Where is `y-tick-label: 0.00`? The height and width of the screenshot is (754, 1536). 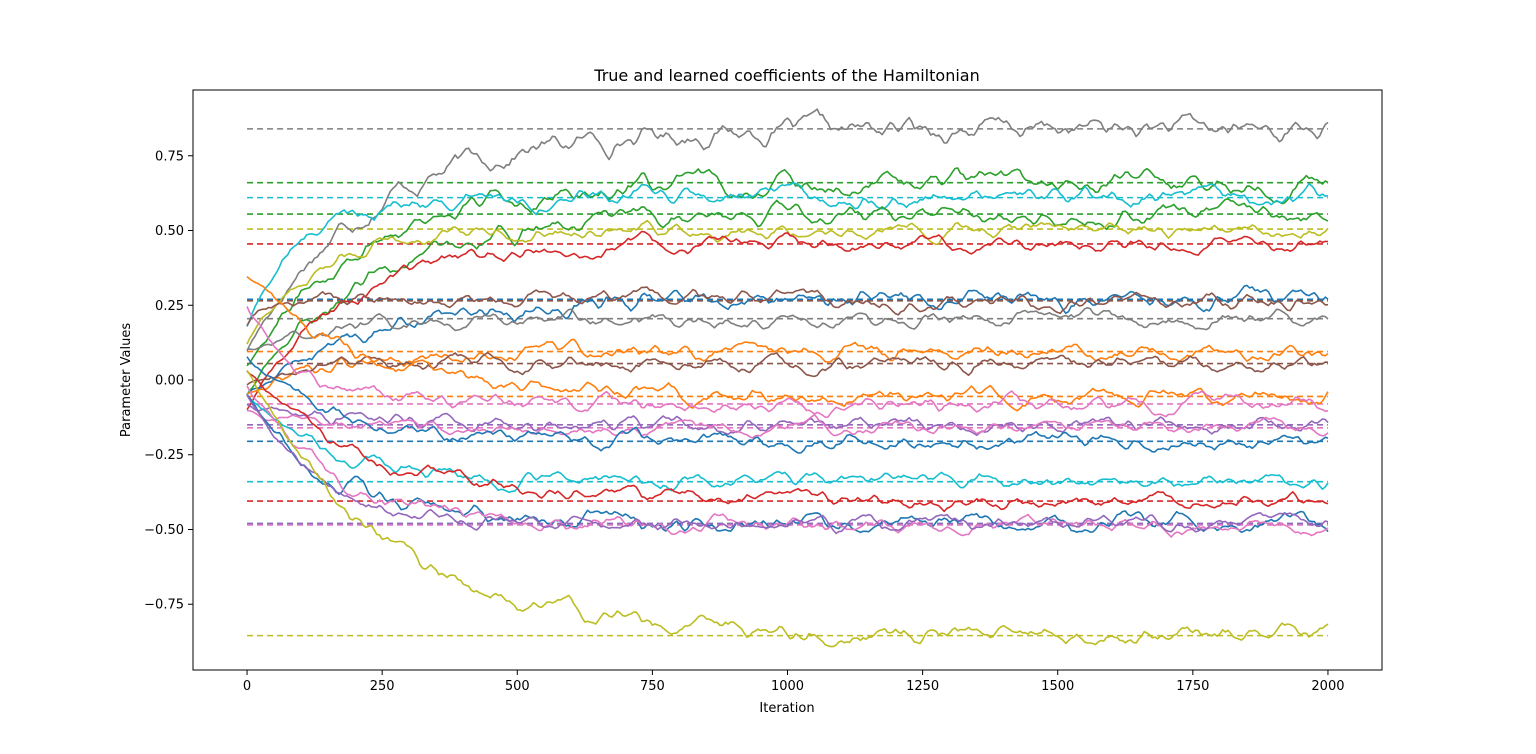
y-tick-label: 0.00 is located at coordinates (169, 381).